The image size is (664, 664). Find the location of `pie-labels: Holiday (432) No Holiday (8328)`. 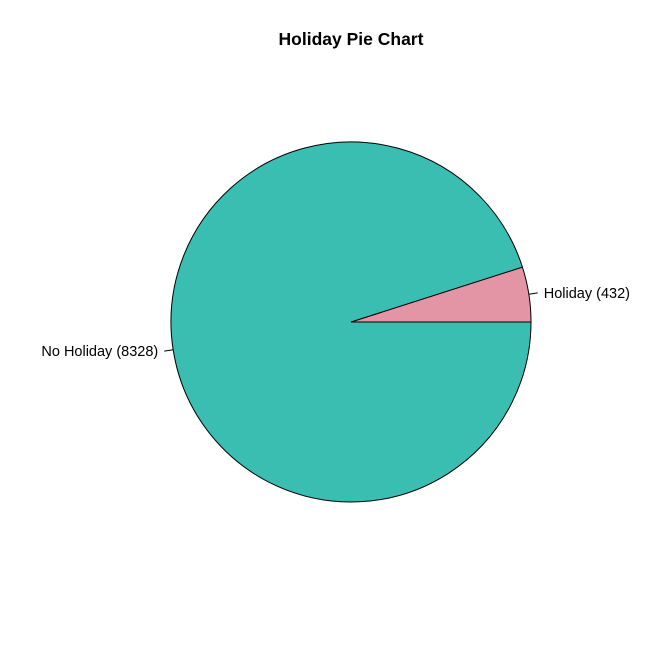

pie-labels: Holiday (432) No Holiday (8328) is located at coordinates (335, 323).